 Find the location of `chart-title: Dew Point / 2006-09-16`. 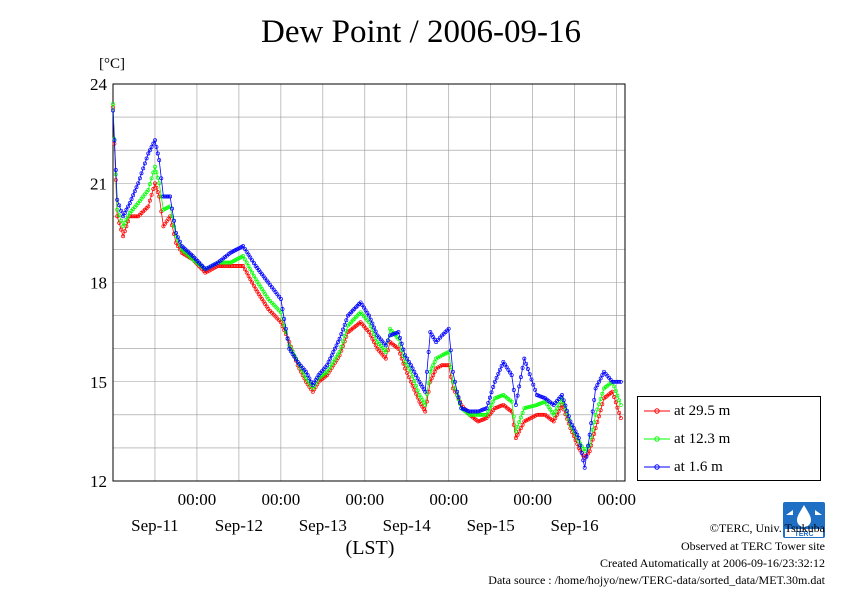

chart-title: Dew Point / 2006-09-16 is located at coordinates (421, 32).